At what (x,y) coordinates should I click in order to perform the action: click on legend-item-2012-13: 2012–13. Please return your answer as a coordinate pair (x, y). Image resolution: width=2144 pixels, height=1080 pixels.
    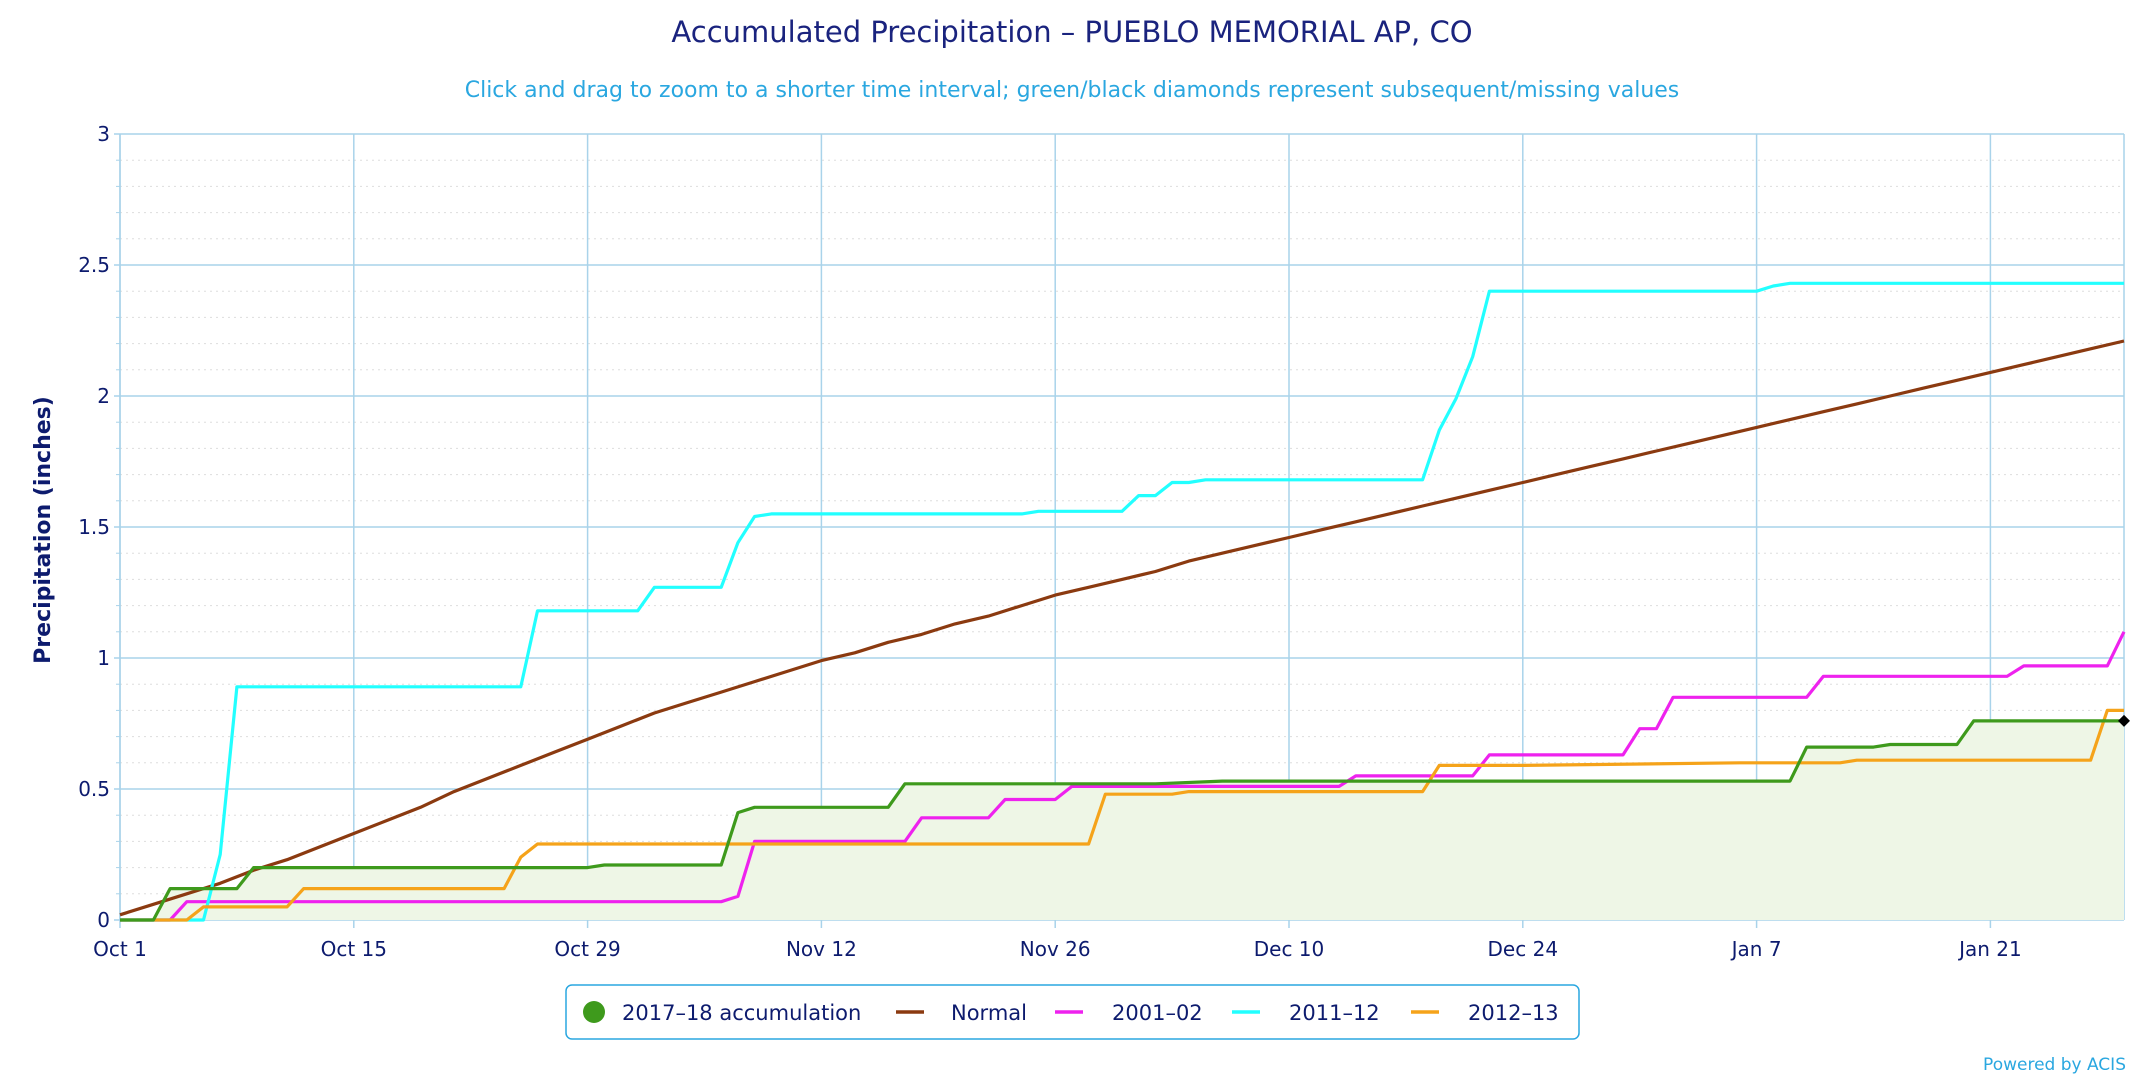
    Looking at the image, I should click on (1485, 1013).